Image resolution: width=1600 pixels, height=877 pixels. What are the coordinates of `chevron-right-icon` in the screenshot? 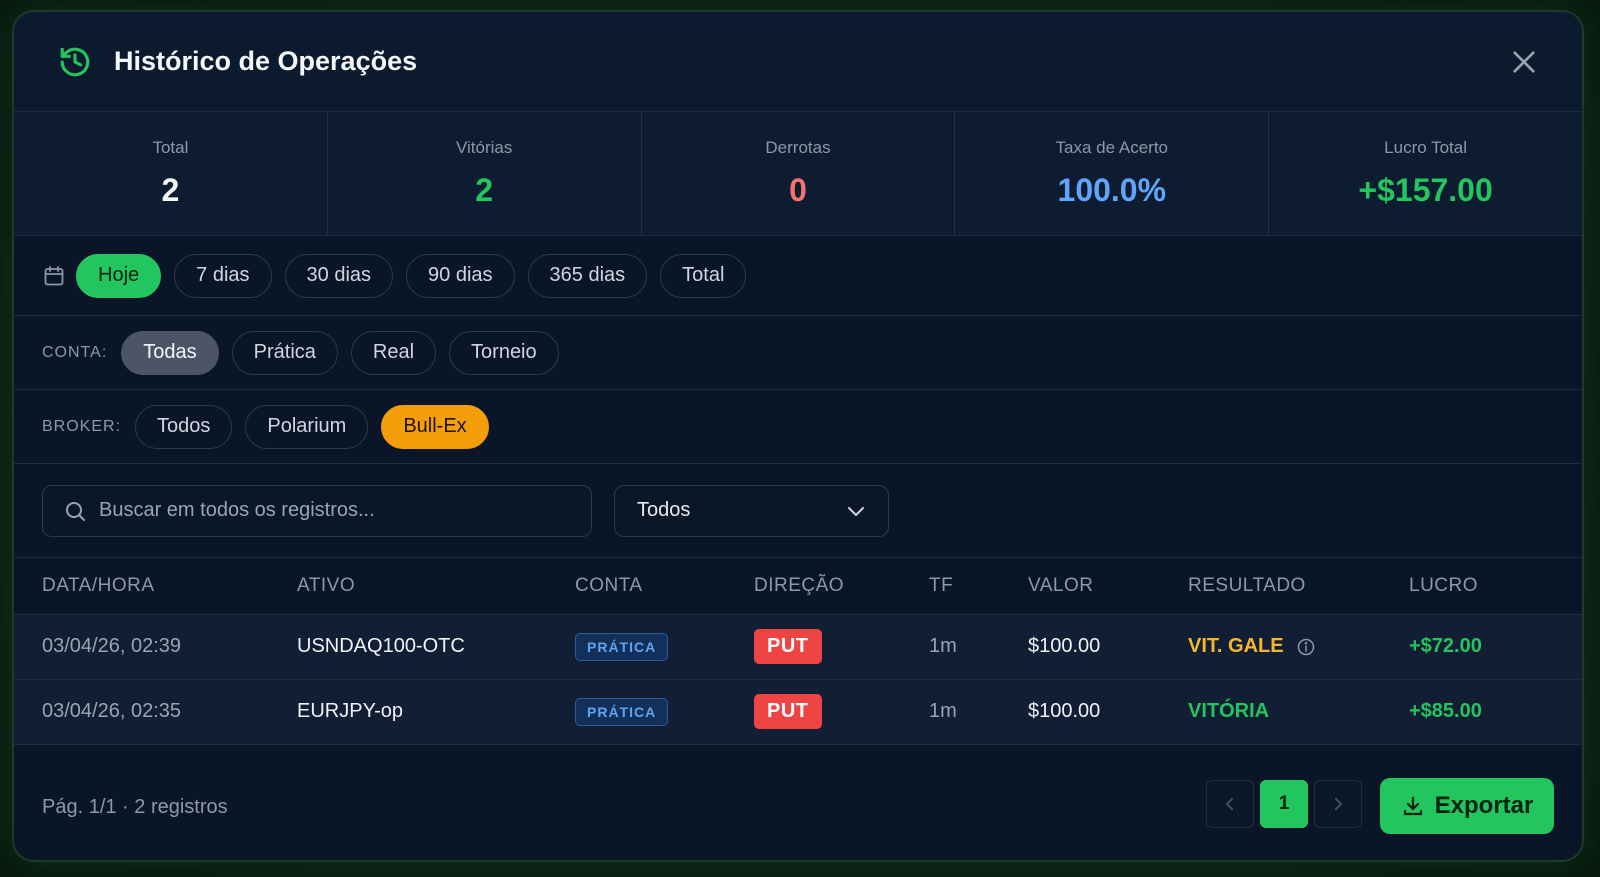 It's located at (1338, 804).